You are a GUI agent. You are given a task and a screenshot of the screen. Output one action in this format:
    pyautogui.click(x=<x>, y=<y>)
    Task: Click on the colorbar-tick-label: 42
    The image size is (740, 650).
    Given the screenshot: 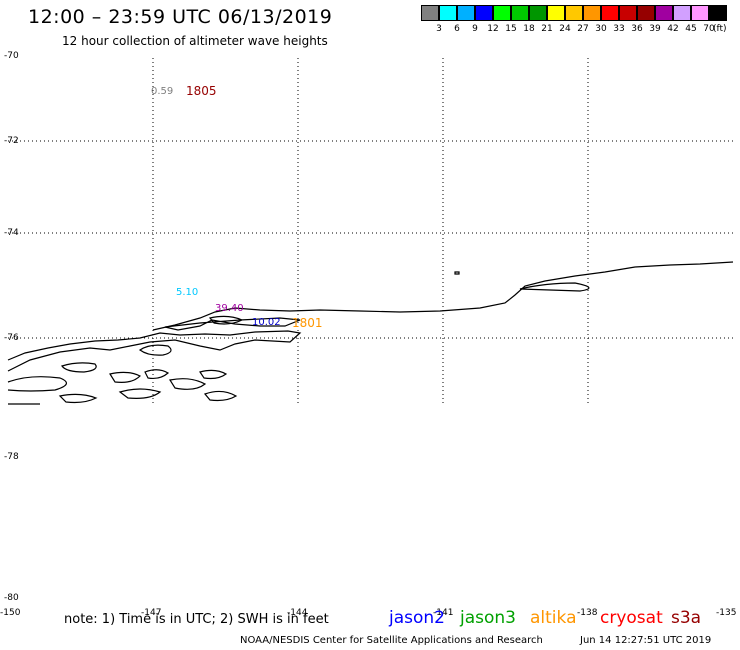 What is the action you would take?
    pyautogui.click(x=673, y=29)
    